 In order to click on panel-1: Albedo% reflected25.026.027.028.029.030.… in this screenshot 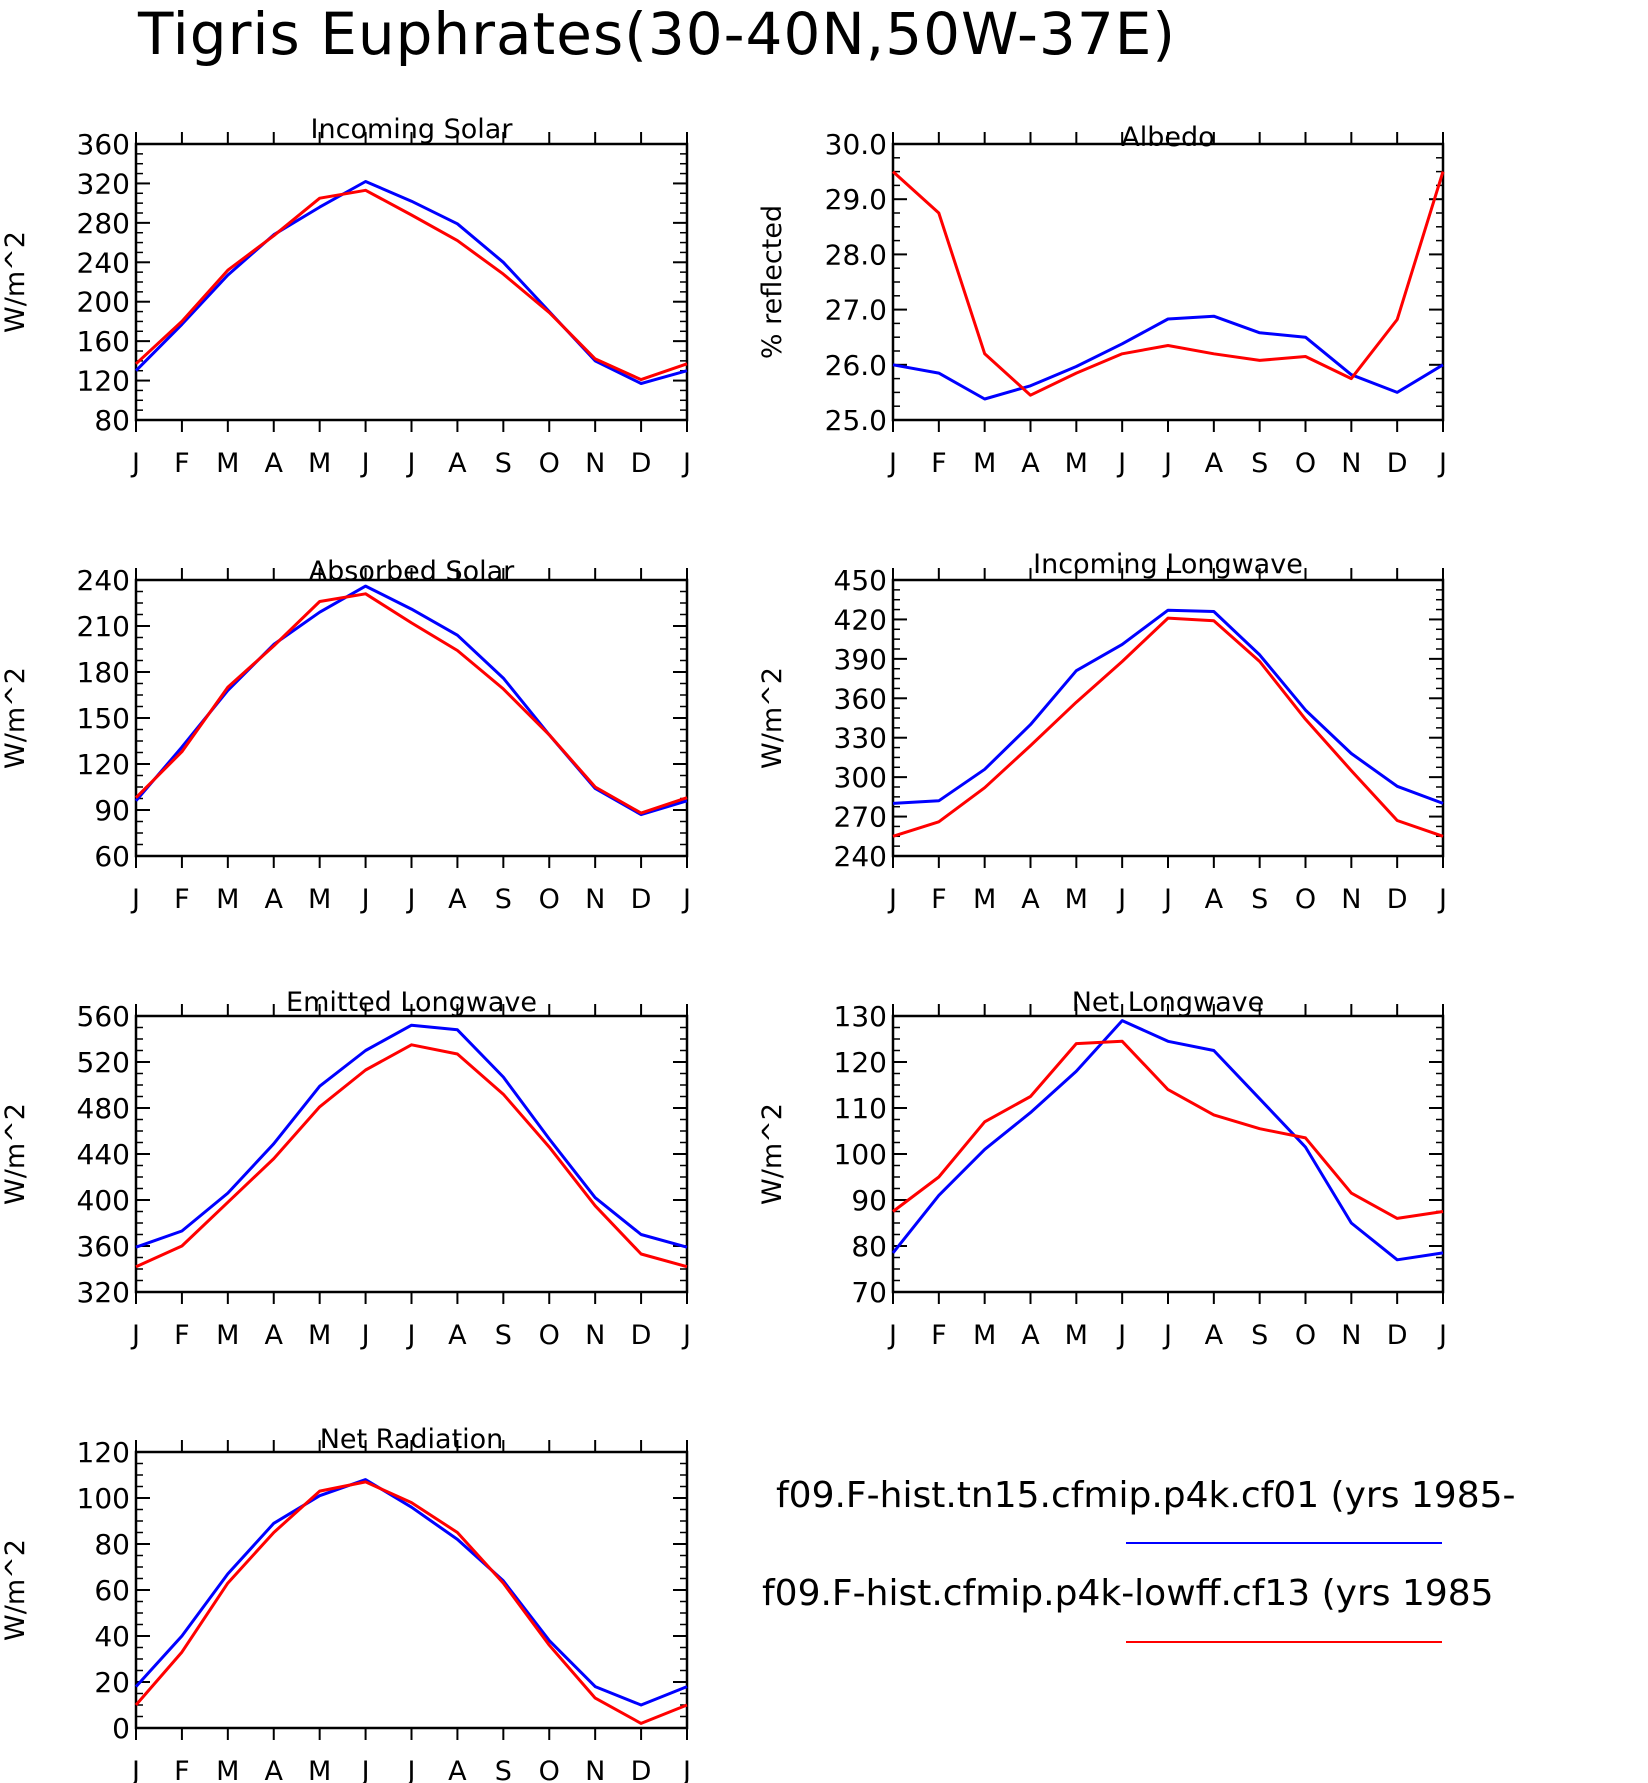, I will do `click(1102, 300)`.